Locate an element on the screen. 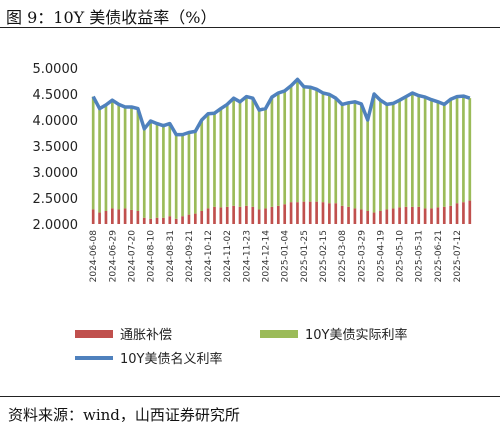 This screenshot has height=437, width=500. y-tick-label: 2.0000 is located at coordinates (56, 225).